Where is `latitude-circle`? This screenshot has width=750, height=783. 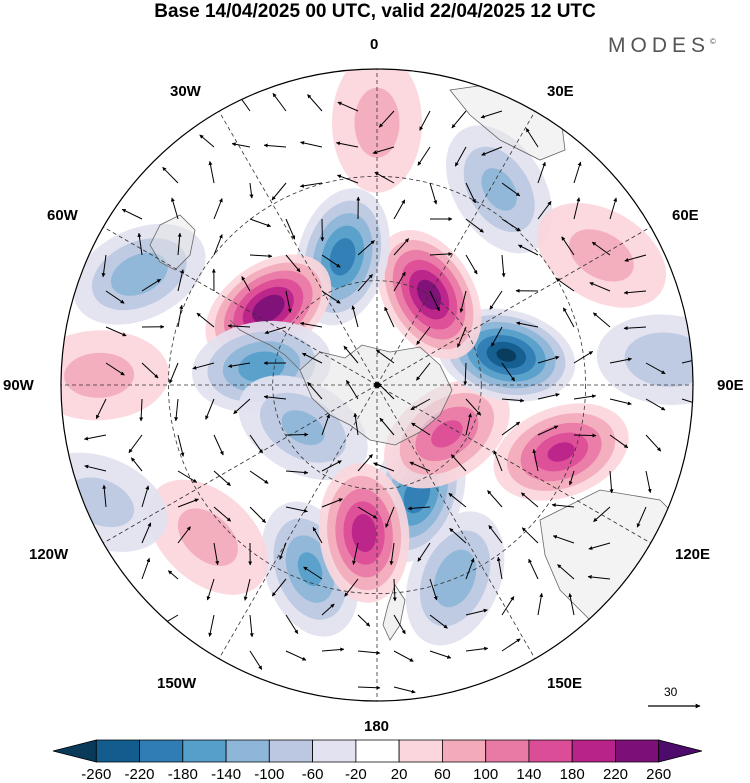
latitude-circle is located at coordinates (377, 385).